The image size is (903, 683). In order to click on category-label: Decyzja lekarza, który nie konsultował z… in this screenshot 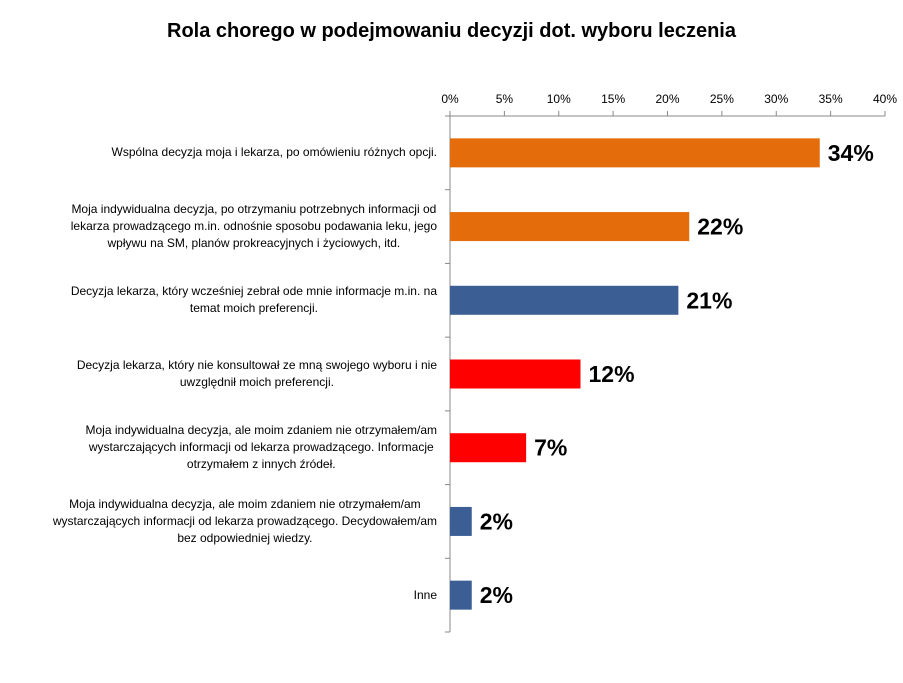, I will do `click(257, 374)`.